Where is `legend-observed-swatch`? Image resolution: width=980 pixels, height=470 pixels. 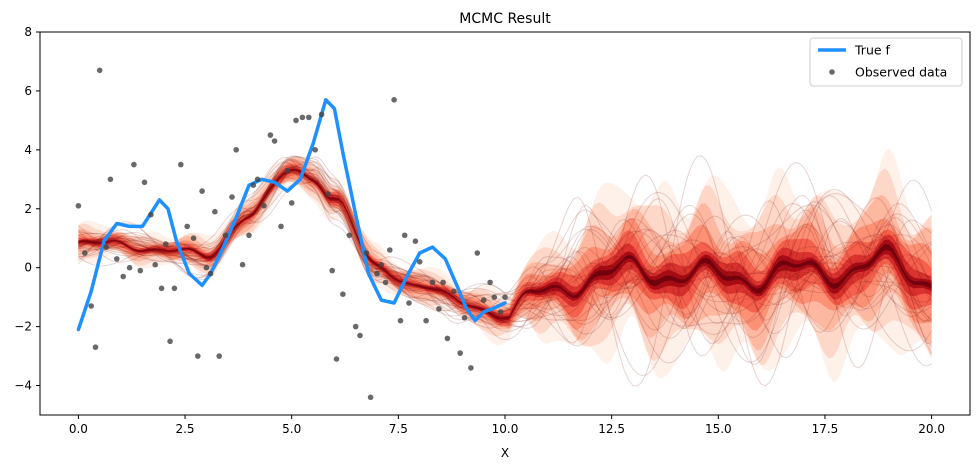 legend-observed-swatch is located at coordinates (832, 72).